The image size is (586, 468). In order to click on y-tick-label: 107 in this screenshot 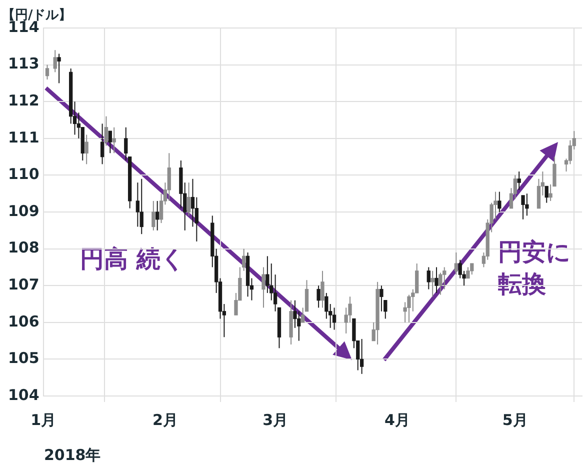, I will do `click(24, 284)`.